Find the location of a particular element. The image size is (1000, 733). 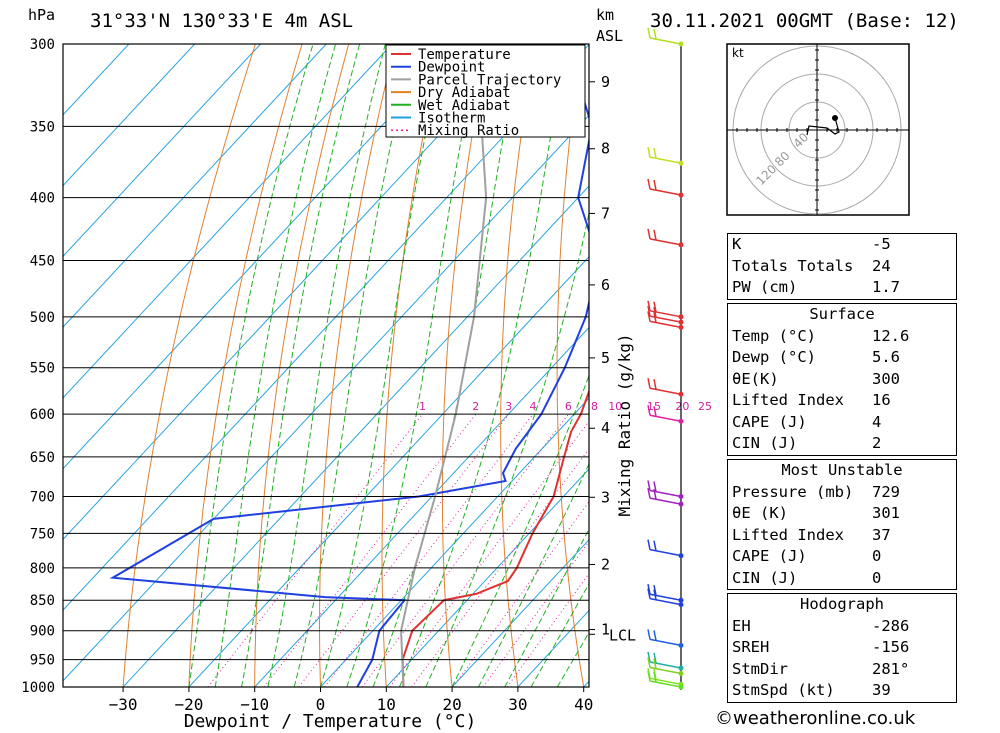

index-value: -156 is located at coordinates (891, 647).